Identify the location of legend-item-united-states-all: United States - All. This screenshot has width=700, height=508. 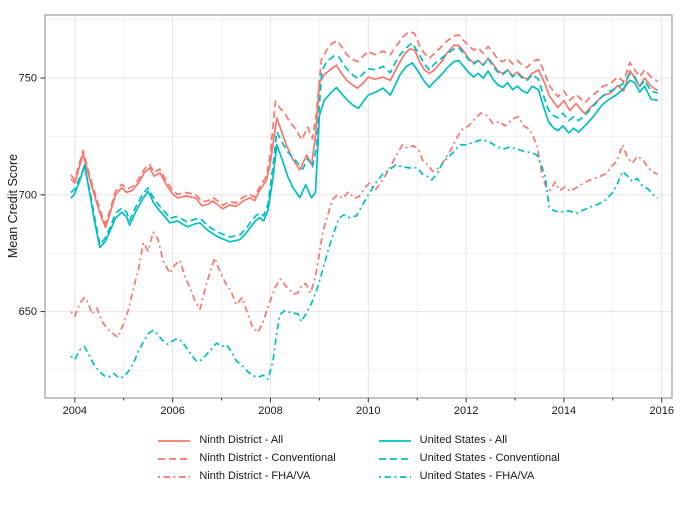
(469, 440).